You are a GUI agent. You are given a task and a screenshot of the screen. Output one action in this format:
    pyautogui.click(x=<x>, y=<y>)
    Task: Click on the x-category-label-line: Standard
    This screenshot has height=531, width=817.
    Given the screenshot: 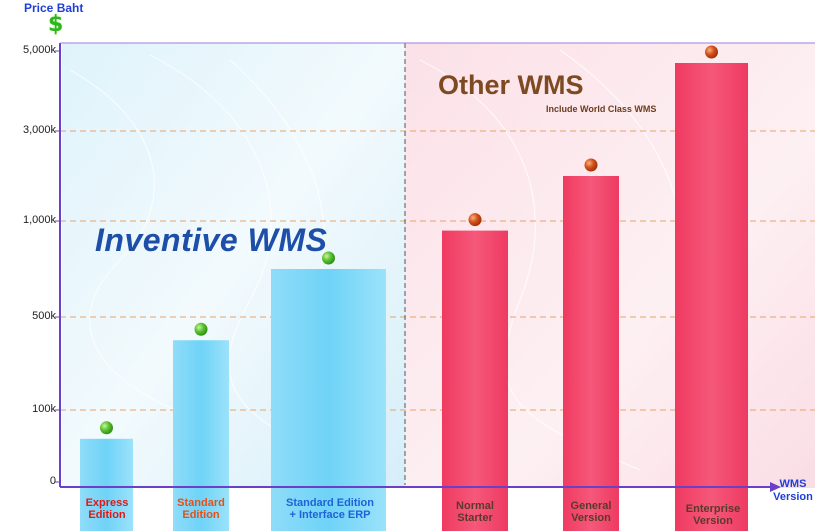 What is the action you would take?
    pyautogui.click(x=201, y=503)
    